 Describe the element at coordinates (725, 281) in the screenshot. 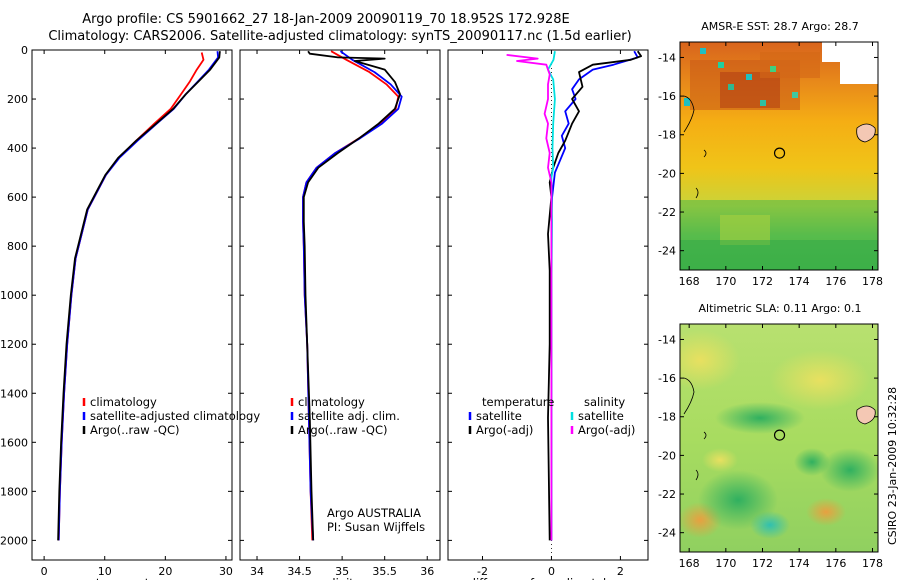

I see `sst_map-xtick-label: 170` at that location.